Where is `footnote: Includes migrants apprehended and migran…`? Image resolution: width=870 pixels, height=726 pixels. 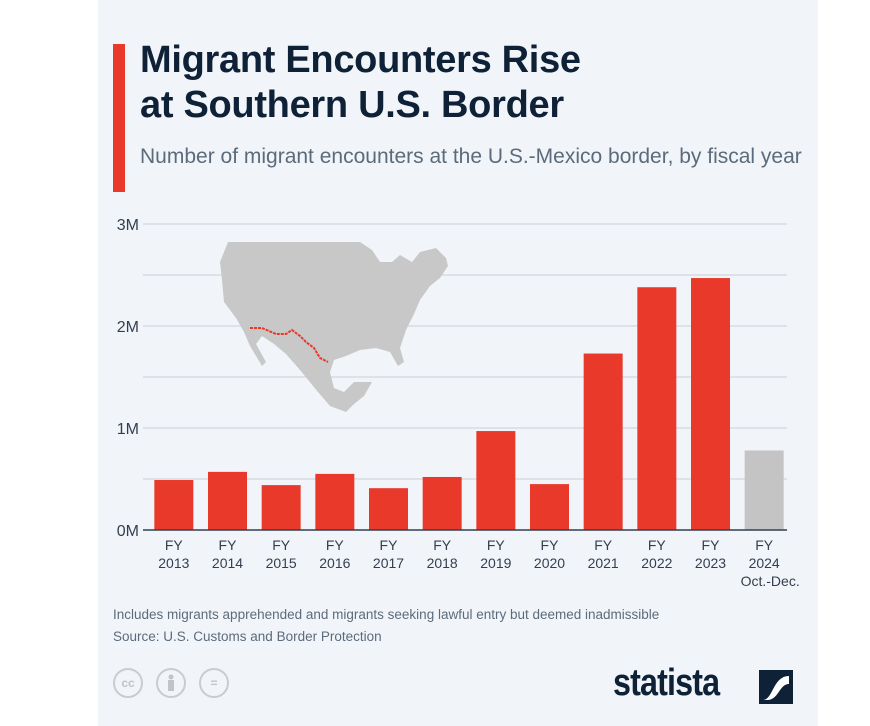 footnote: Includes migrants apprehended and migran… is located at coordinates (386, 626).